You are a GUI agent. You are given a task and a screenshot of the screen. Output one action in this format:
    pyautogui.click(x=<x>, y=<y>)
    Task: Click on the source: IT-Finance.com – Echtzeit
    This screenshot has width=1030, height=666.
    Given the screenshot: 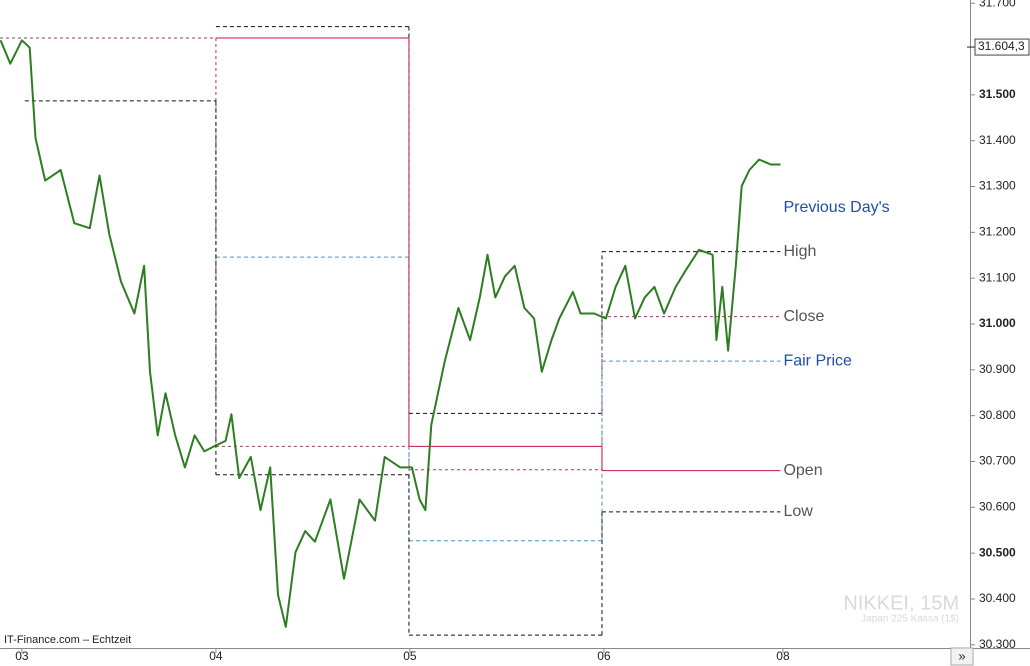 What is the action you would take?
    pyautogui.click(x=67, y=640)
    